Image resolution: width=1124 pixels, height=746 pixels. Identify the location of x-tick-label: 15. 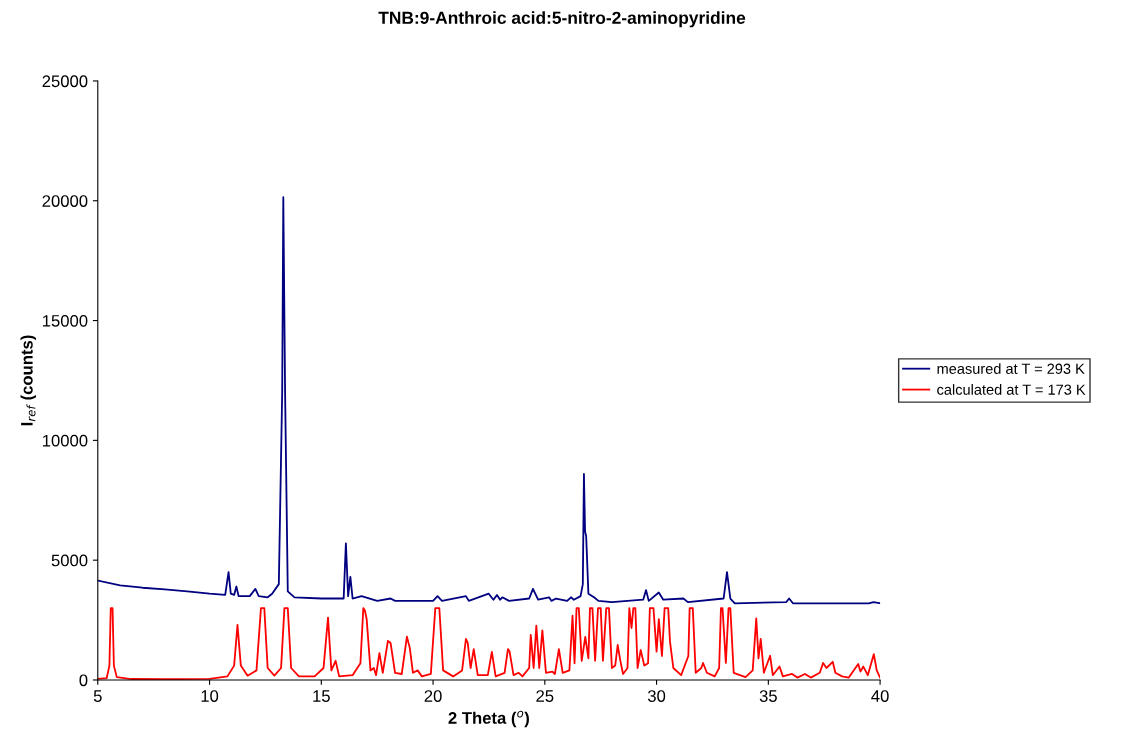
(321, 696).